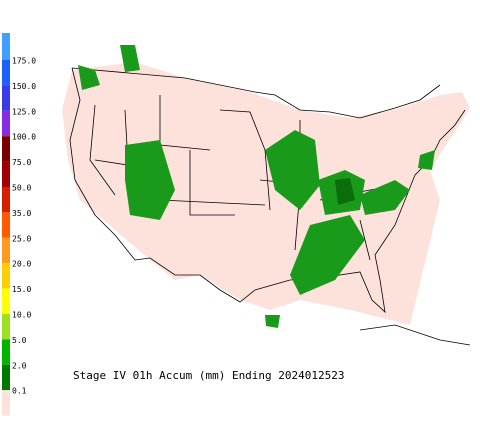 This screenshot has height=425, width=480. What do you see at coordinates (21, 238) in the screenshot?
I see `legend-label: 25.0` at bounding box center [21, 238].